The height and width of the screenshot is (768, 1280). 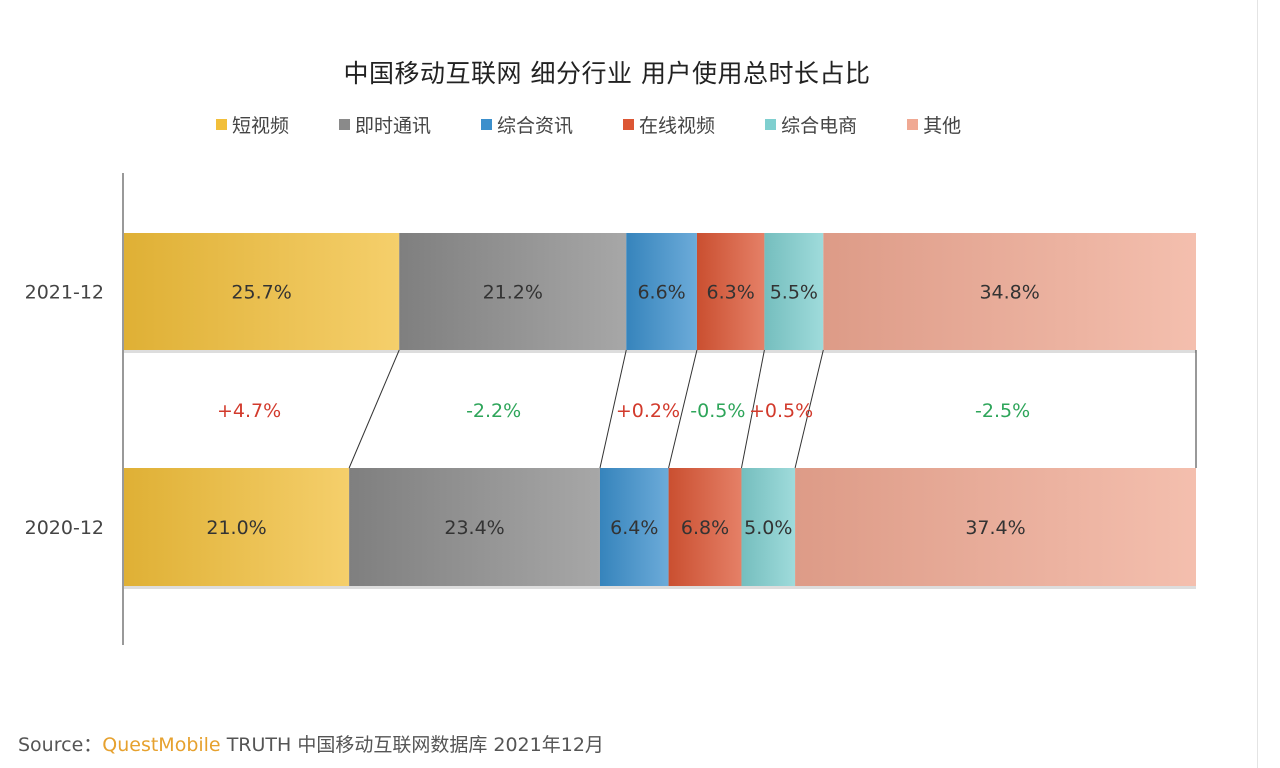 I want to click on legend-item: 综合资讯, so click(x=527, y=124).